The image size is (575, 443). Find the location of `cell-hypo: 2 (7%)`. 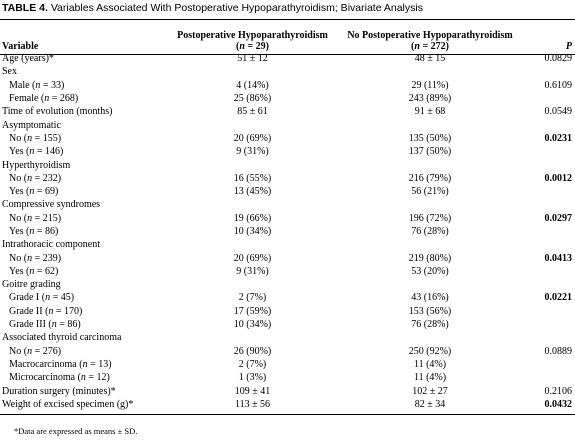

cell-hypo: 2 (7%) is located at coordinates (252, 298).